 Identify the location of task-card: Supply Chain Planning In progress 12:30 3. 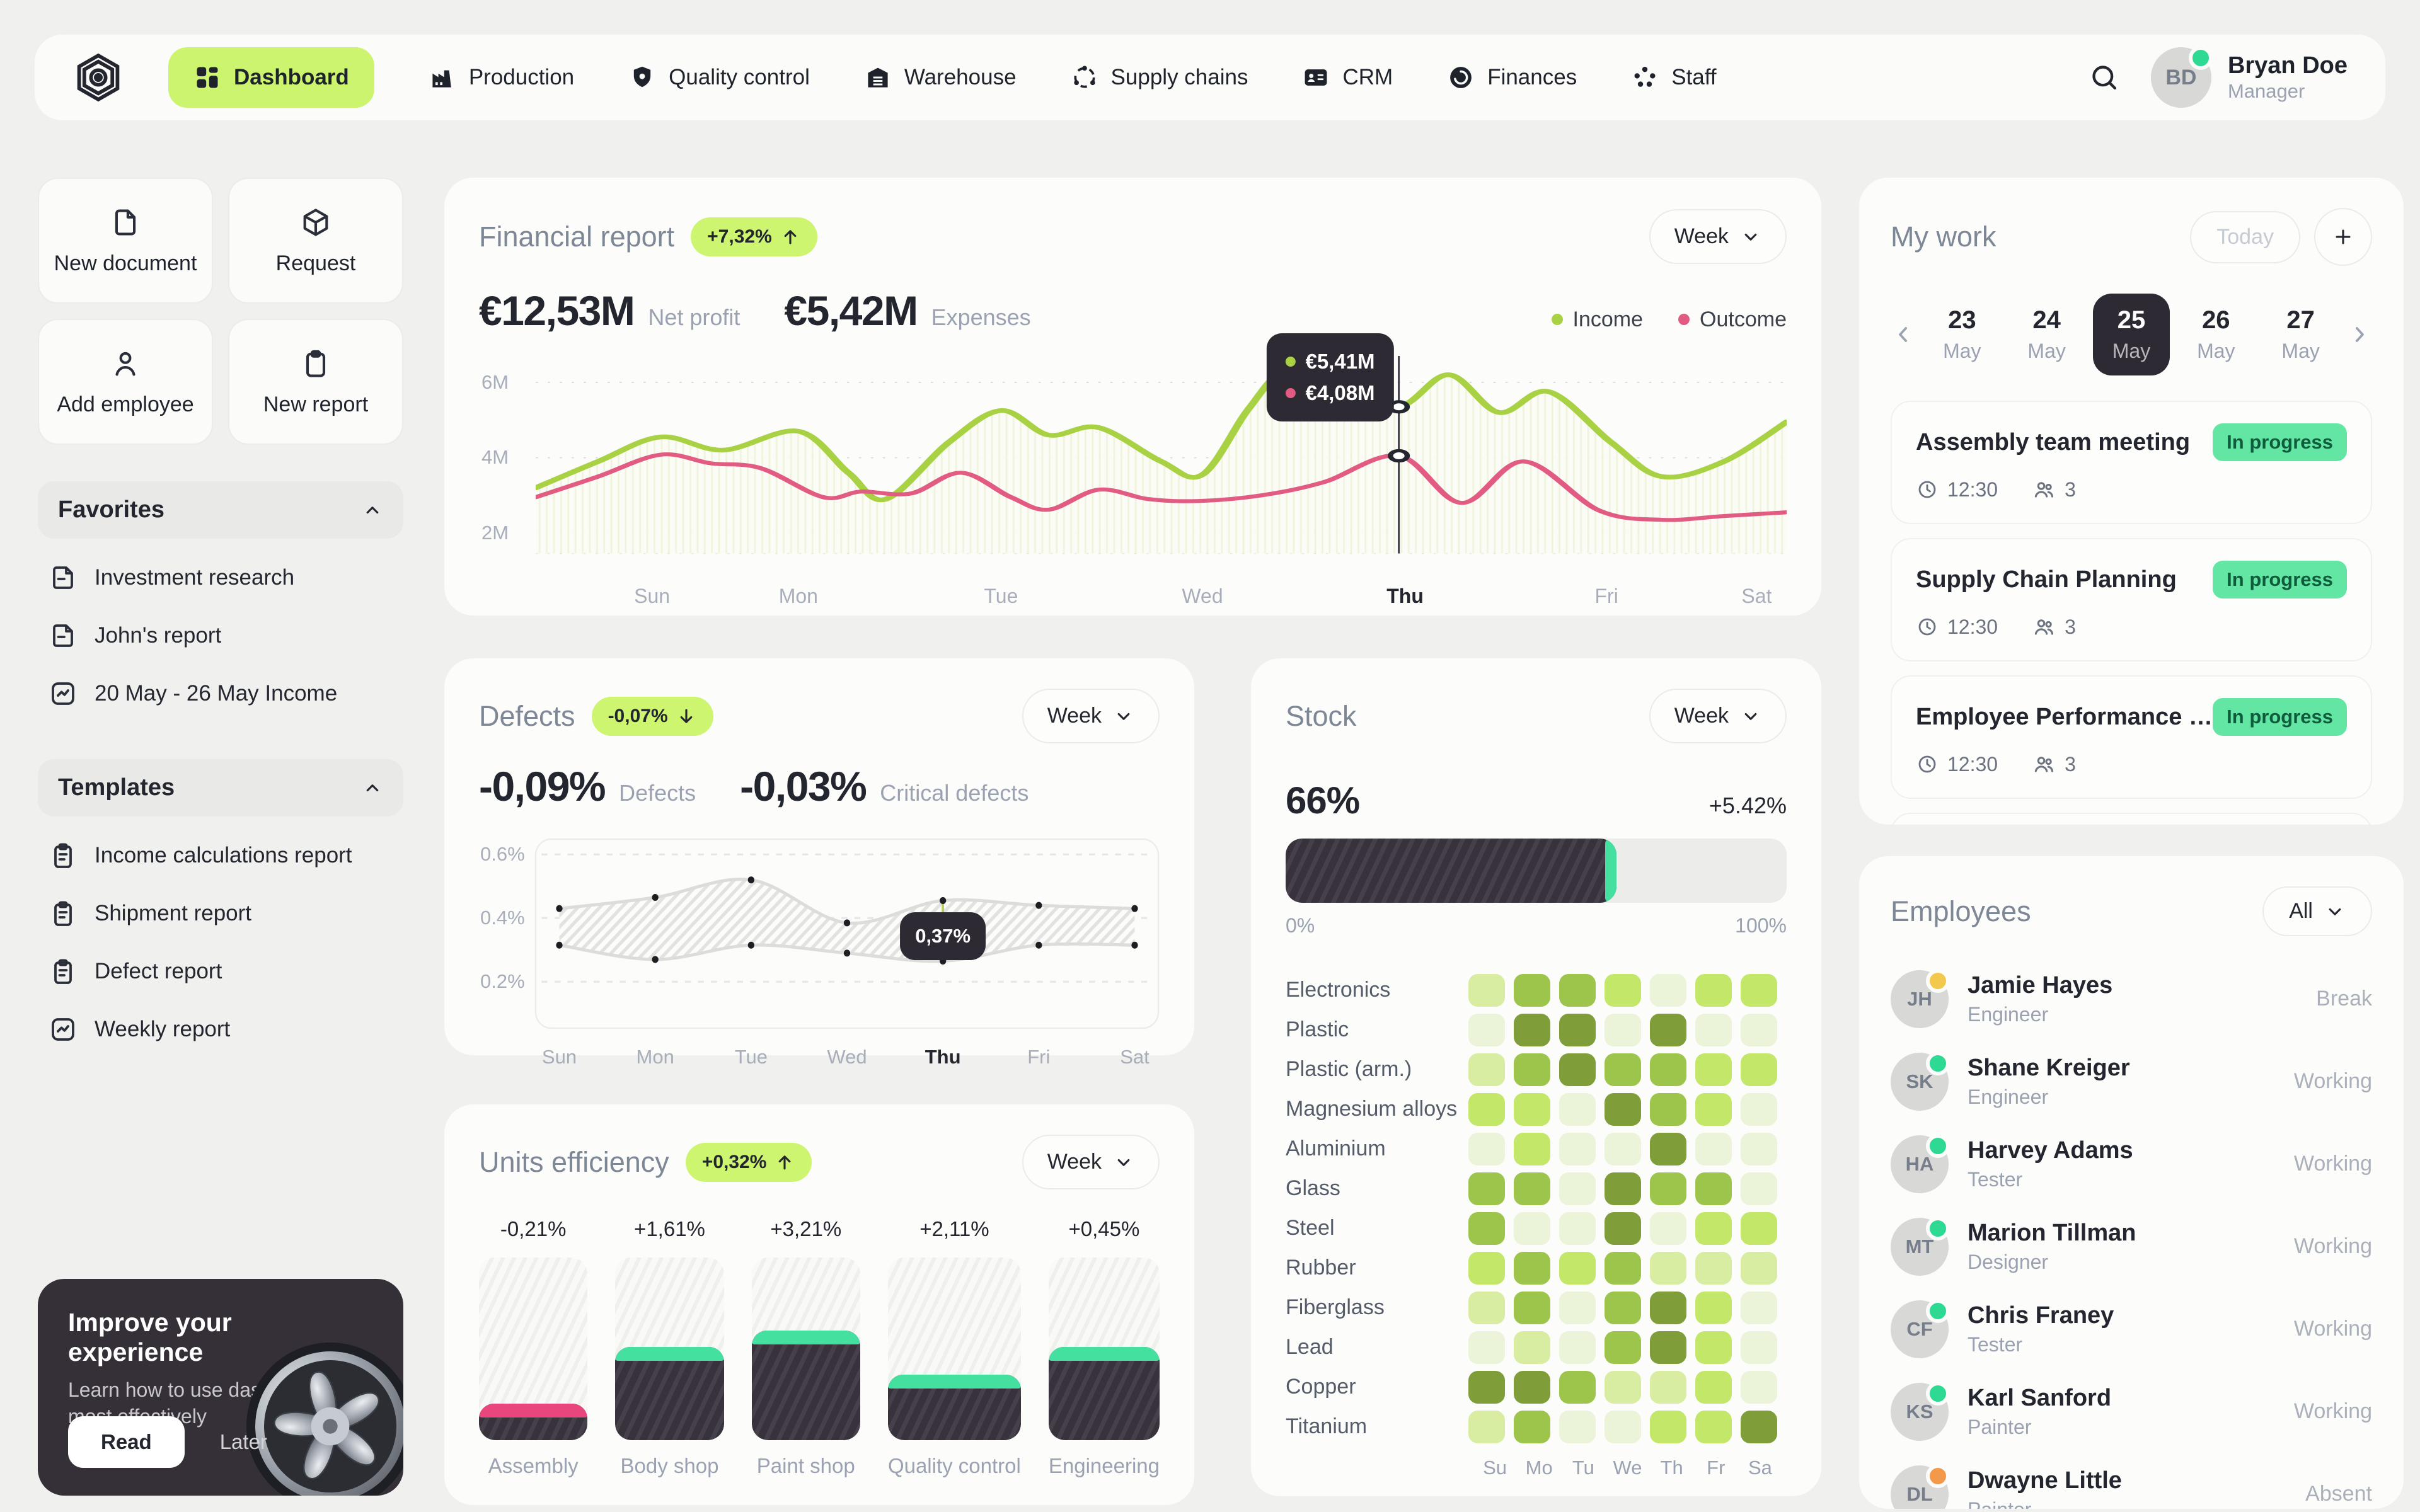
(2131, 600).